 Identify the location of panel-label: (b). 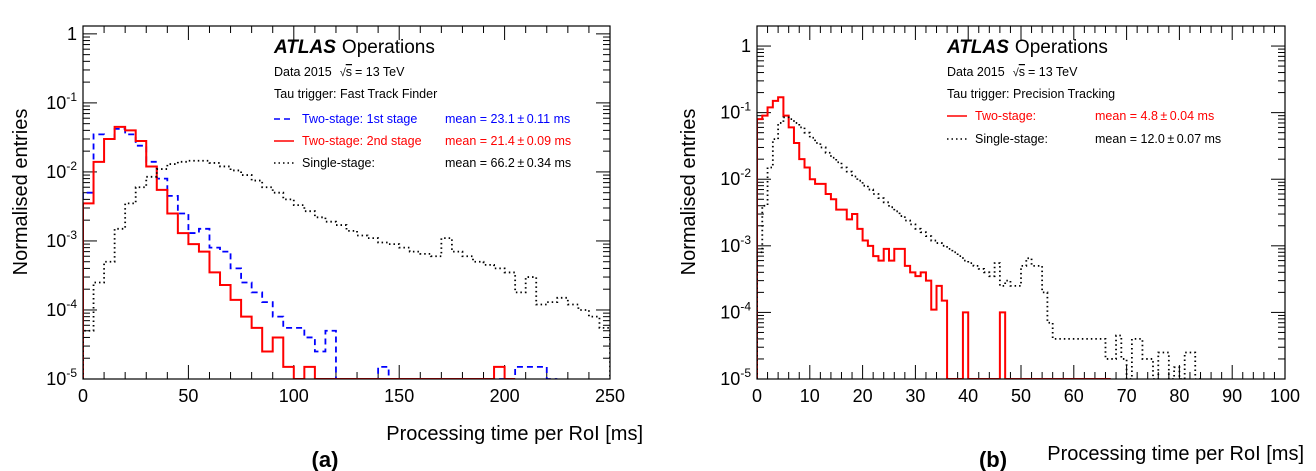
(993, 459).